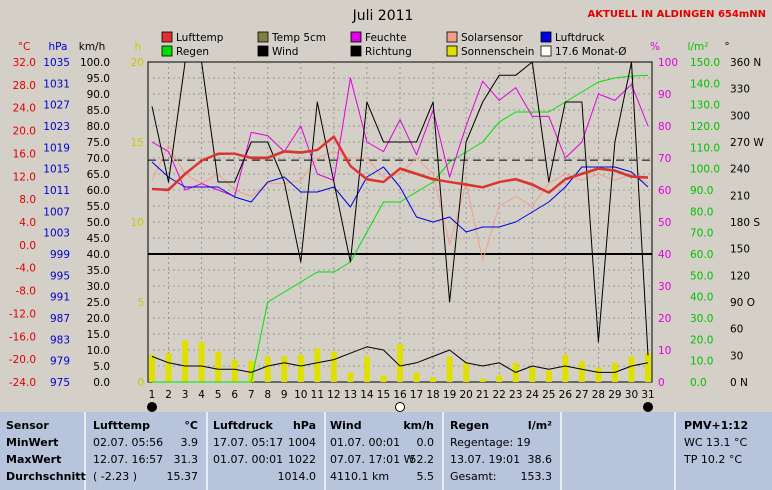 Image resolution: width=772 pixels, height=490 pixels. I want to click on rain-tick-label: 120.0, so click(705, 127).